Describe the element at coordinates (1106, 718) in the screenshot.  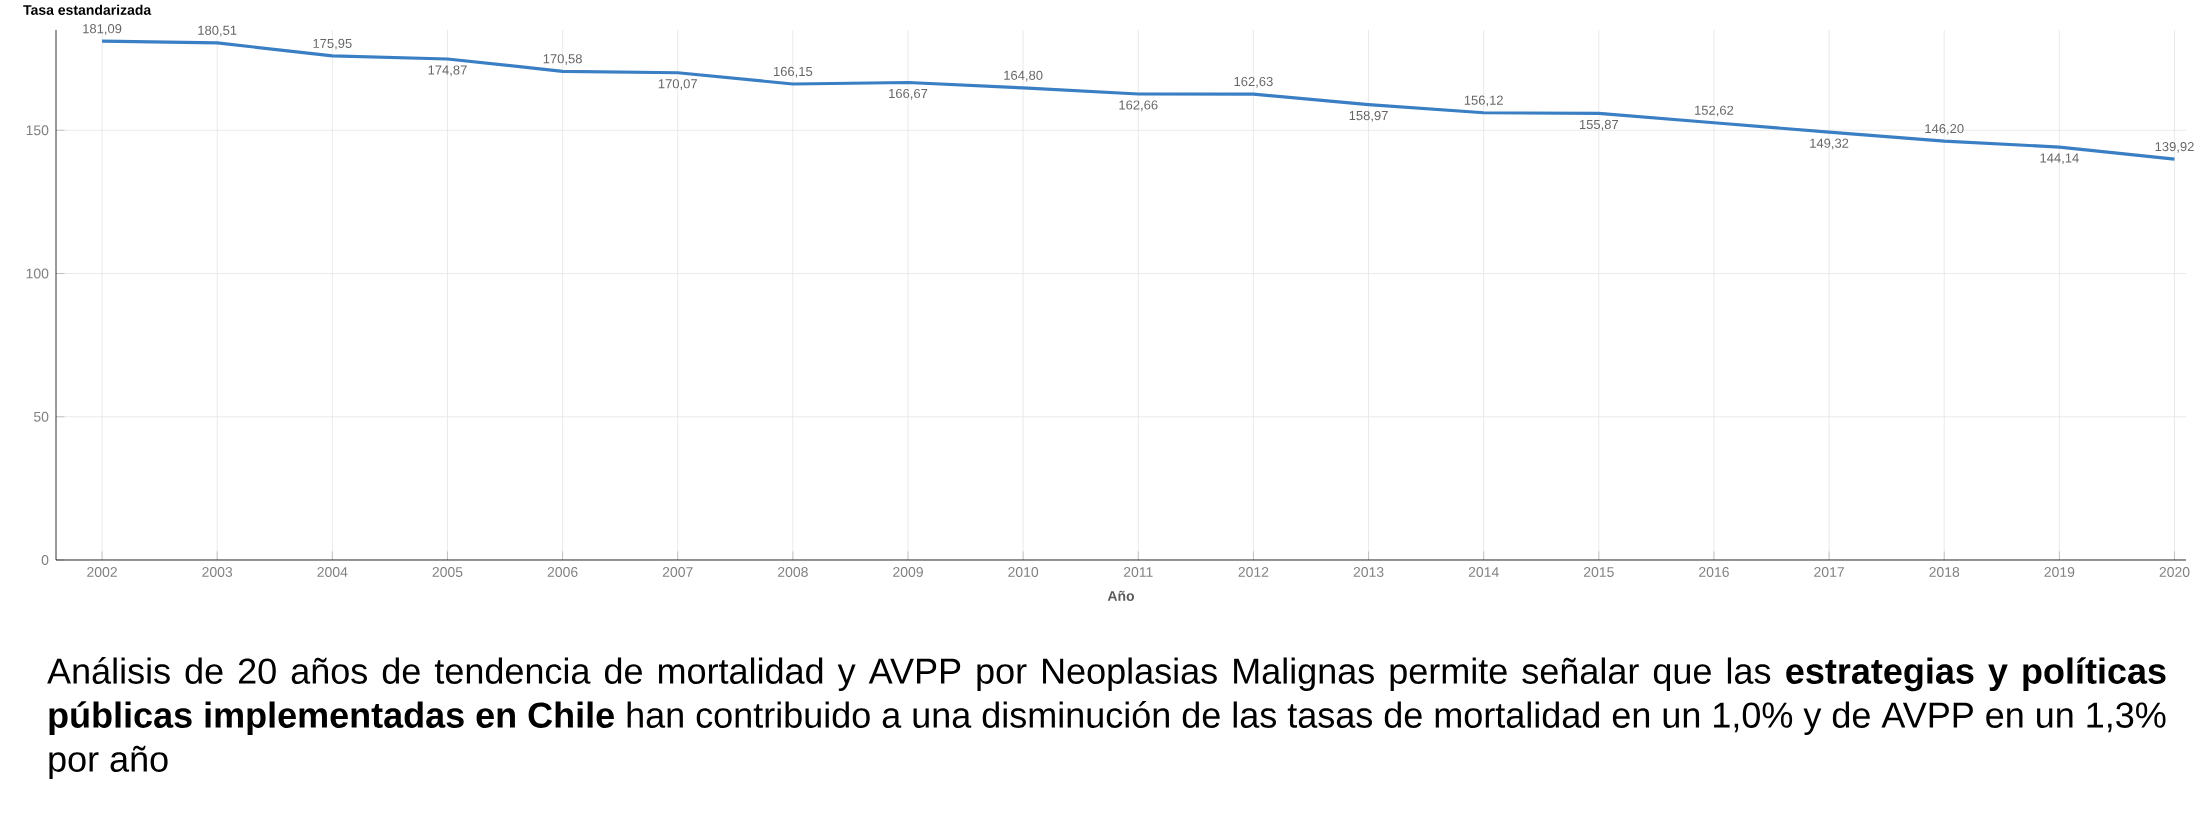
I see `text: Análisis de 20 años de tendencia de mortalidad y AVPP por Neoplasias Malignas permite señalar que las estrategias y políticas públicas implementadas en Chile han contribuido a una disminución de las tasas de mortalidad en un 1,0% y de AVPP en un 1,3% por año` at that location.